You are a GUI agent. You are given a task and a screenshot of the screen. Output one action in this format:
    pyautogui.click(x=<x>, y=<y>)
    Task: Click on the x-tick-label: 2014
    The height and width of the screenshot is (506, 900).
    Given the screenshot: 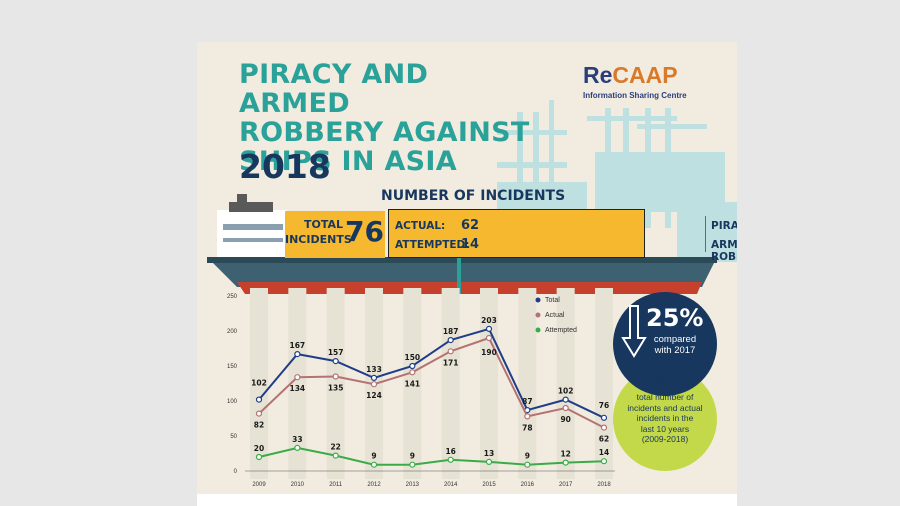 What is the action you would take?
    pyautogui.click(x=451, y=485)
    